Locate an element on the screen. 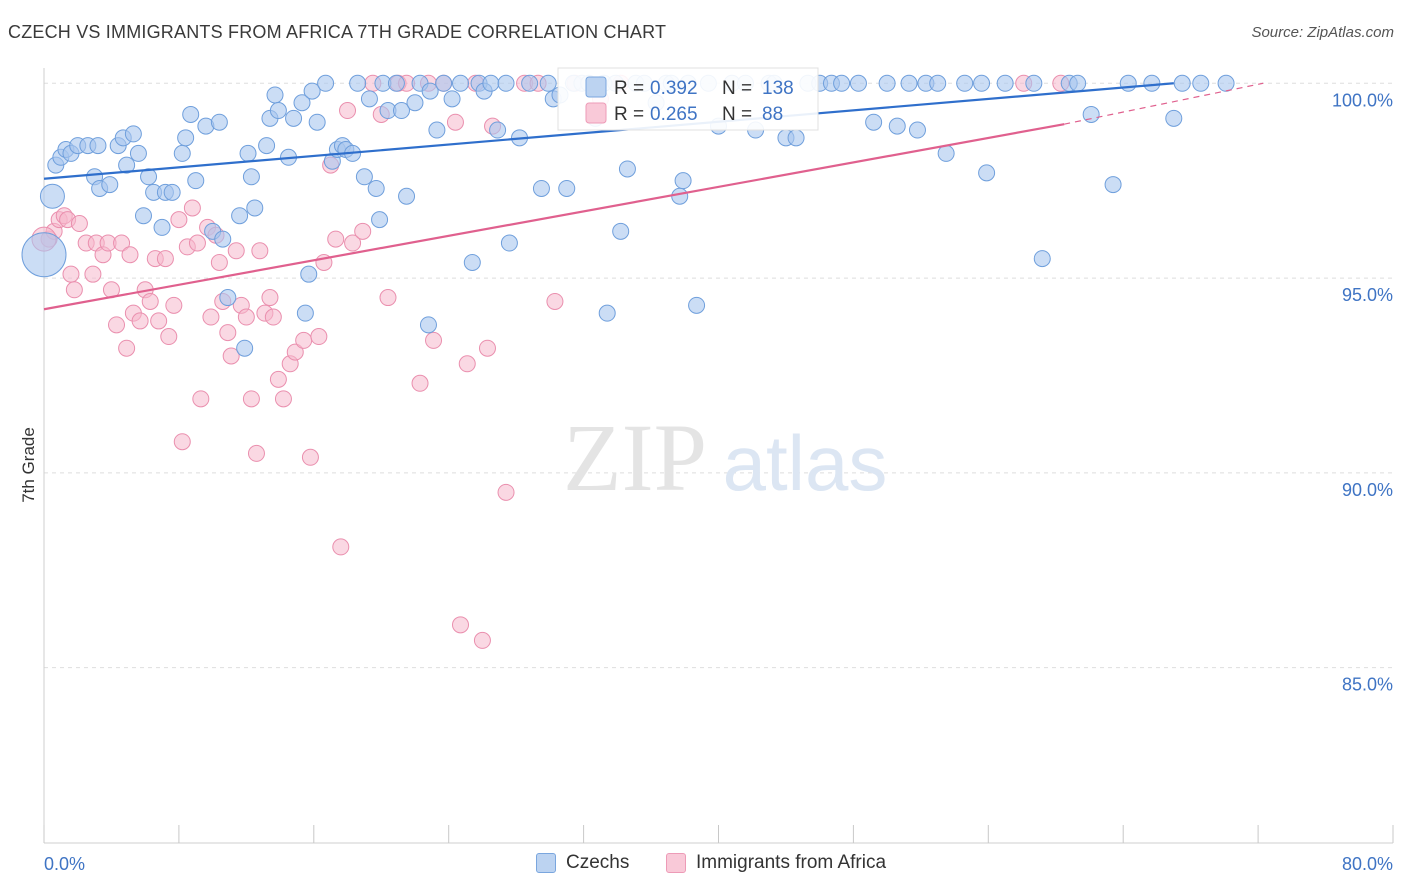 The width and height of the screenshot is (1406, 892). inset-n-label: N = is located at coordinates (737, 114).